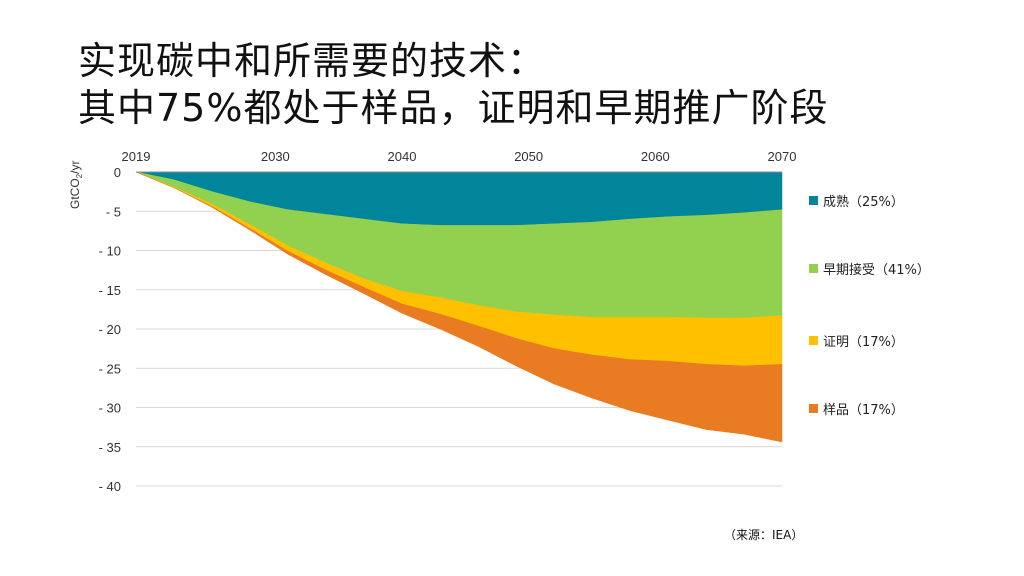 This screenshot has height=576, width=1024. Describe the element at coordinates (110, 486) in the screenshot. I see `y-tick-label-neg40: - 40` at that location.